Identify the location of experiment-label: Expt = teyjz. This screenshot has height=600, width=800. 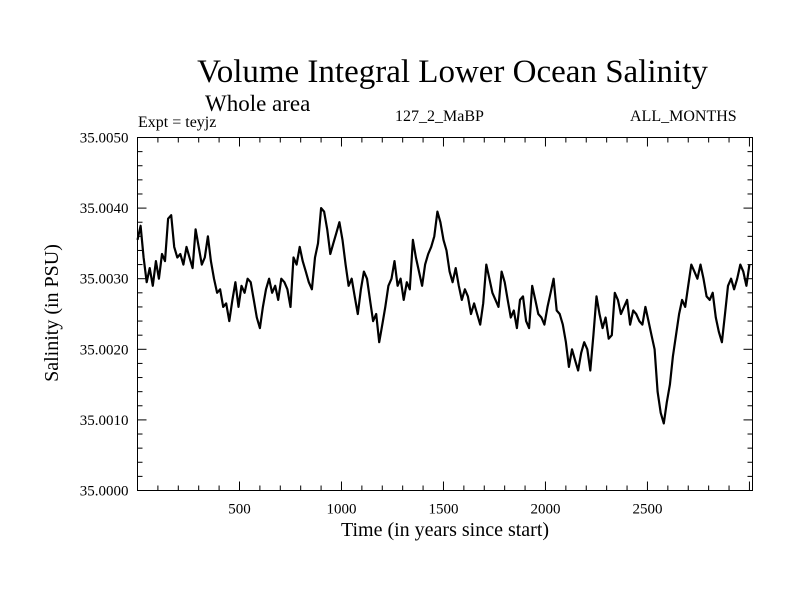
(177, 122).